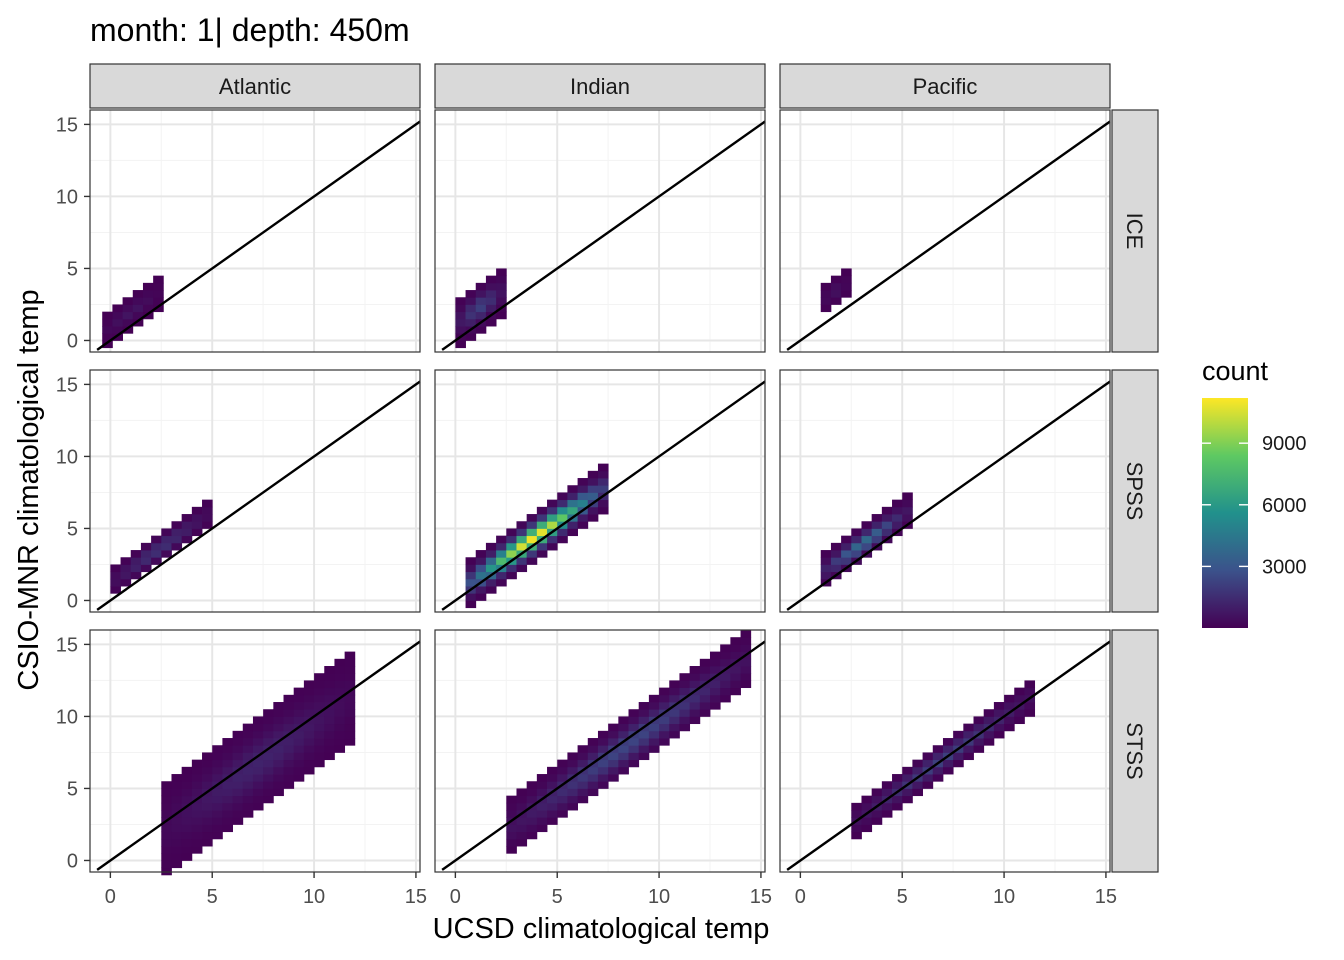  I want to click on y-axis-label: CSIO-MNR climatological temp, so click(29, 489).